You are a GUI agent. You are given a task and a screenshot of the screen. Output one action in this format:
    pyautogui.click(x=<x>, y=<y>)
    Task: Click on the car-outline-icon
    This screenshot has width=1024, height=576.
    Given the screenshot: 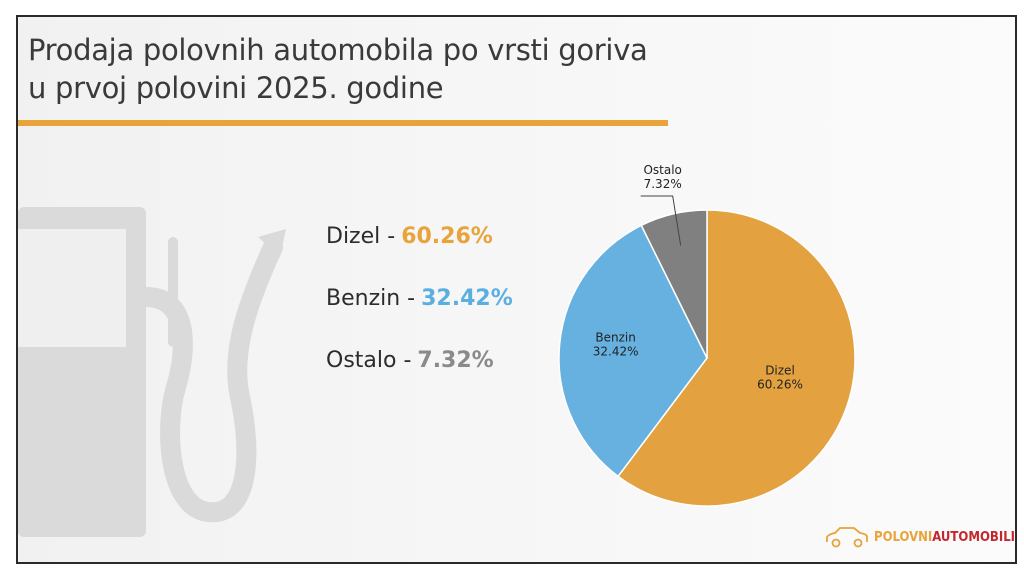 What is the action you would take?
    pyautogui.click(x=847, y=537)
    